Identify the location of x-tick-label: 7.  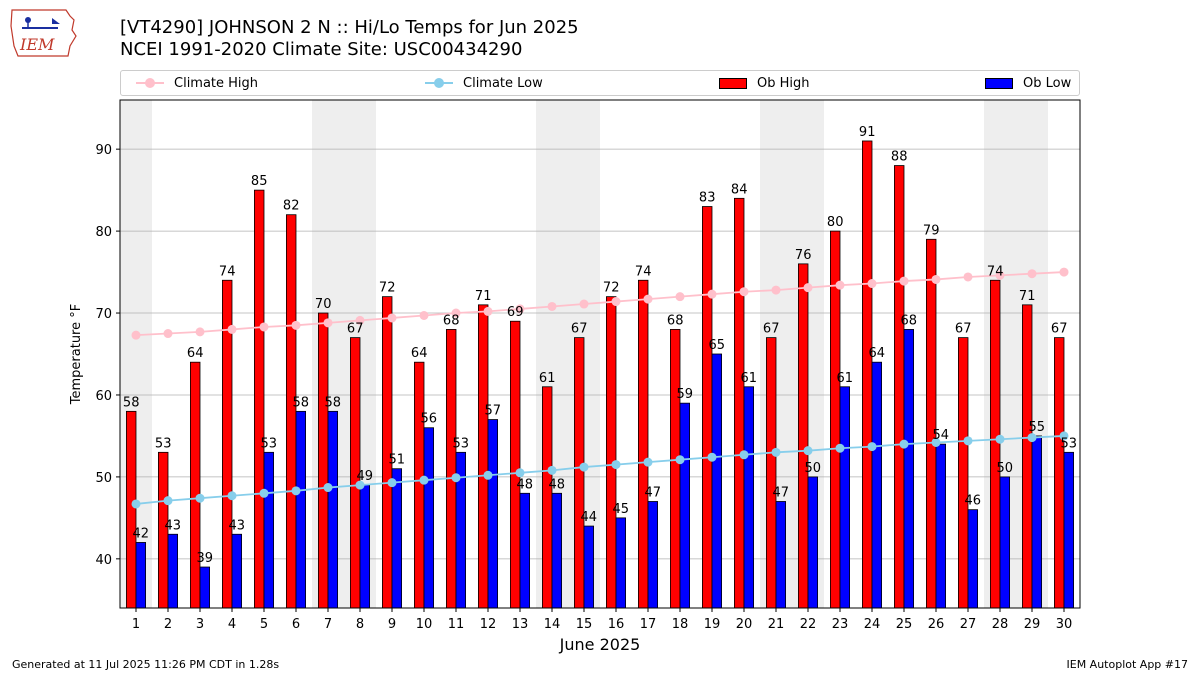
(328, 624).